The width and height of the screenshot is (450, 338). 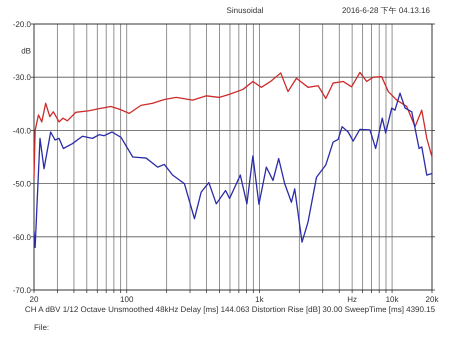 I want to click on y-tick-label: -50.0, so click(x=22, y=184).